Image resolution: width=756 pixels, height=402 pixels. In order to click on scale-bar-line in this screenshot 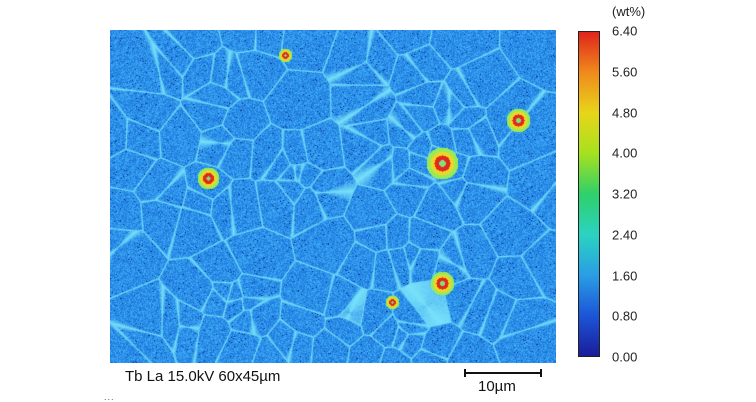, I will do `click(503, 373)`.